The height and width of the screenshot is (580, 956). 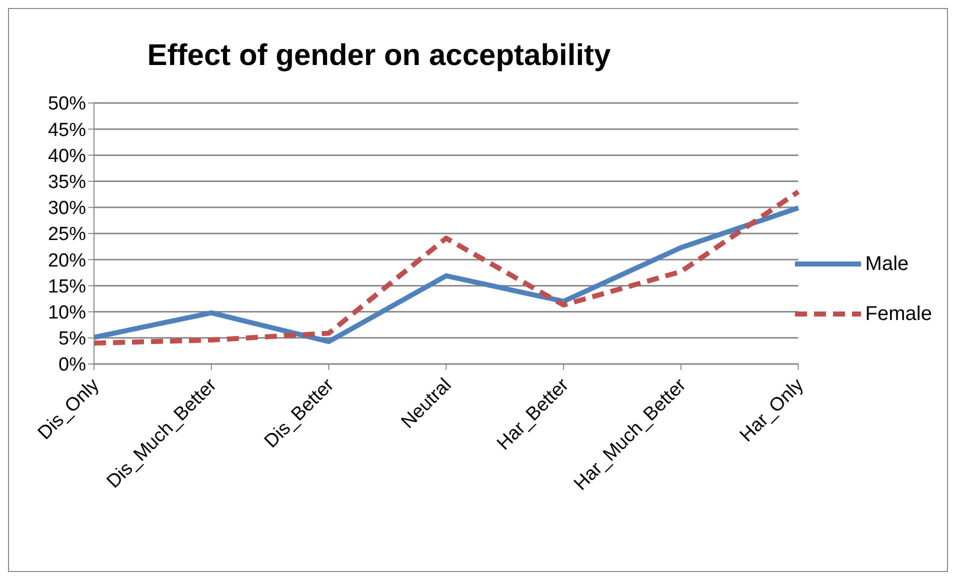 I want to click on y-tick-label: 35%, so click(x=67, y=183).